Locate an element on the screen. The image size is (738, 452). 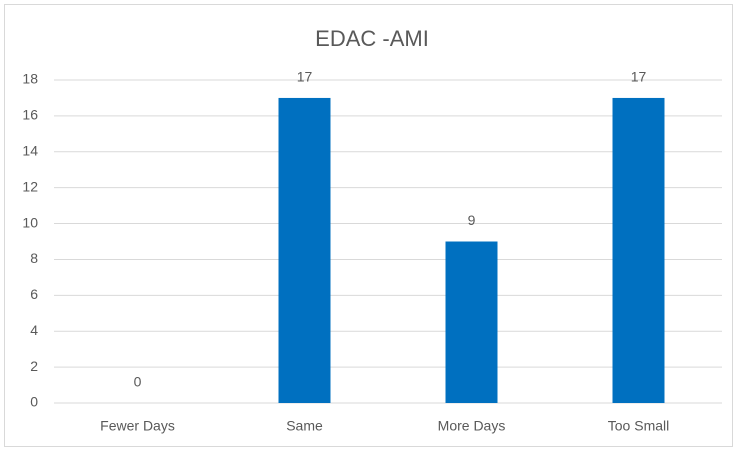
y-tick-label: 12 is located at coordinates (30, 186).